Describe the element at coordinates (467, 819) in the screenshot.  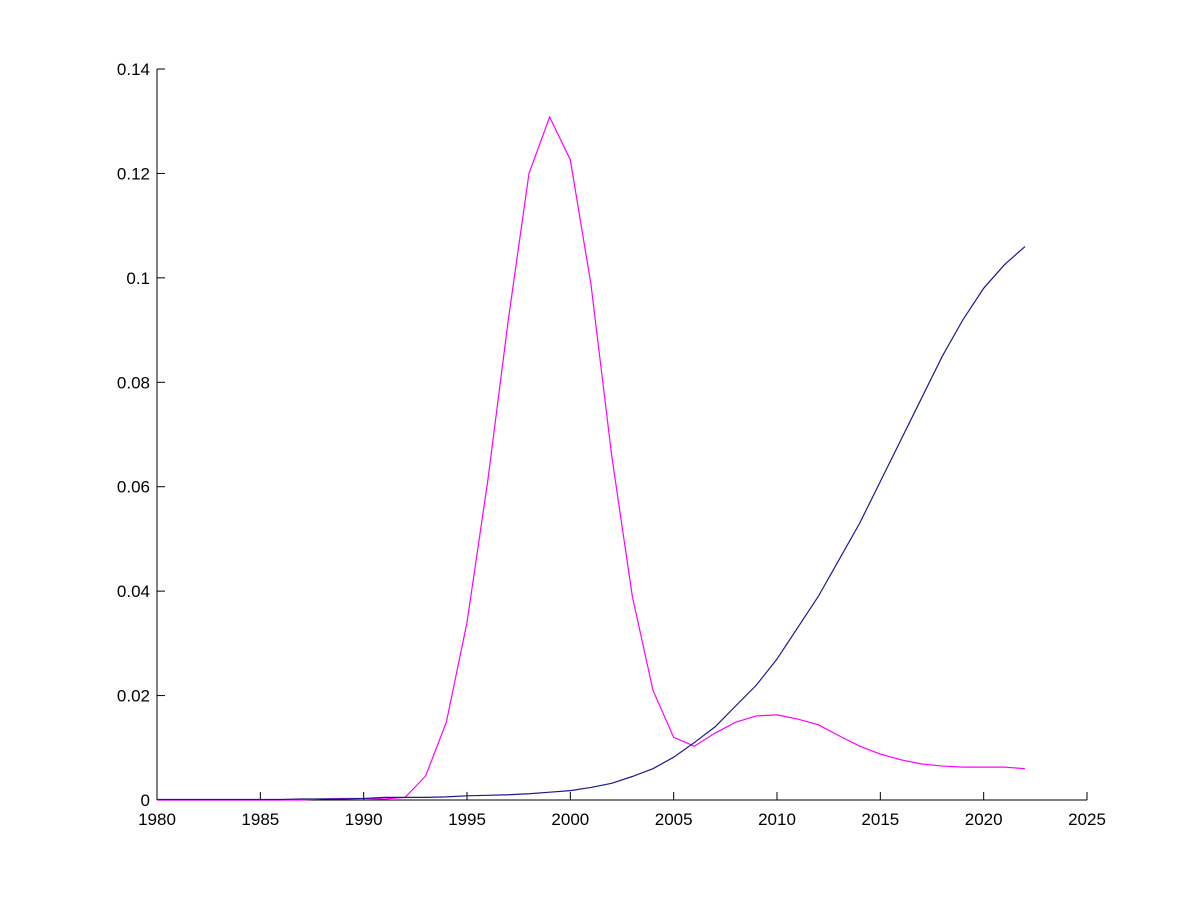
I see `x-tick-label: 1995` at that location.